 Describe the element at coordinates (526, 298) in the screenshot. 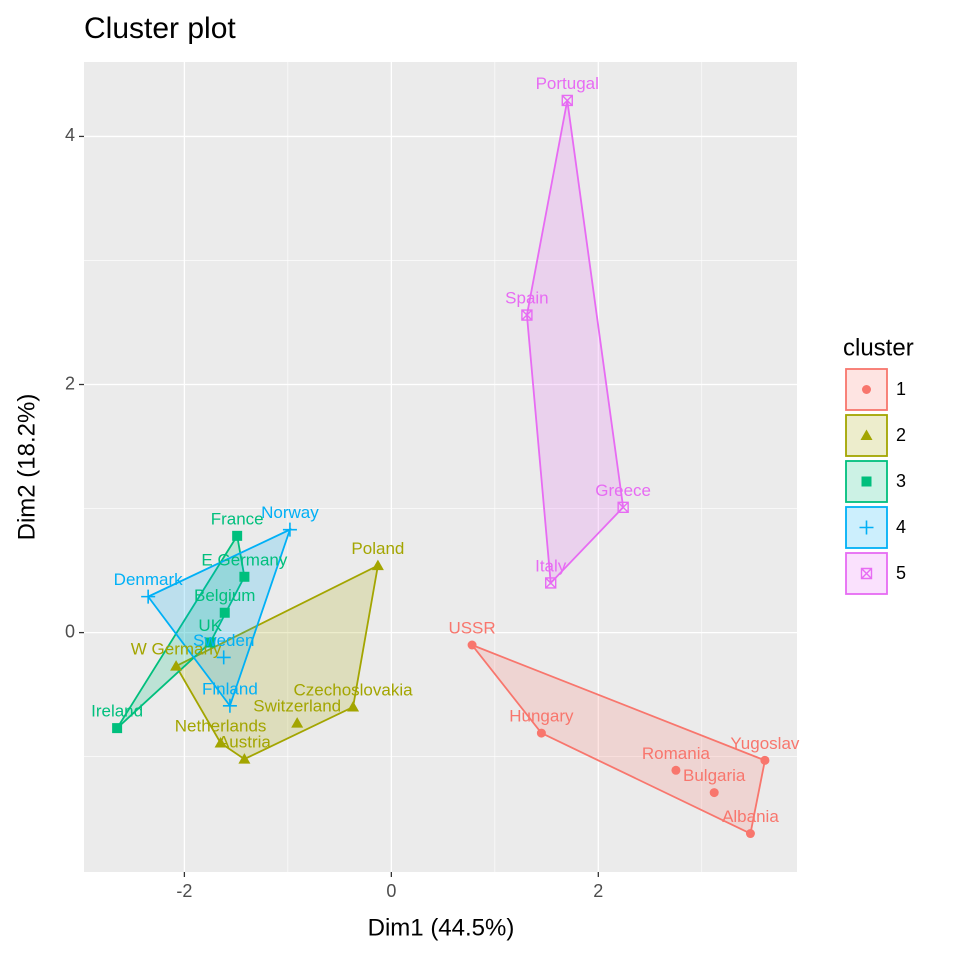

I see `point-label: Spain` at that location.